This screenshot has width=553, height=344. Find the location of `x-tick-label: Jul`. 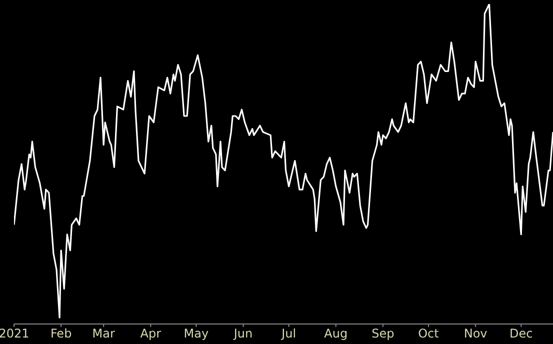

x-tick-label: Jul is located at coordinates (288, 333).